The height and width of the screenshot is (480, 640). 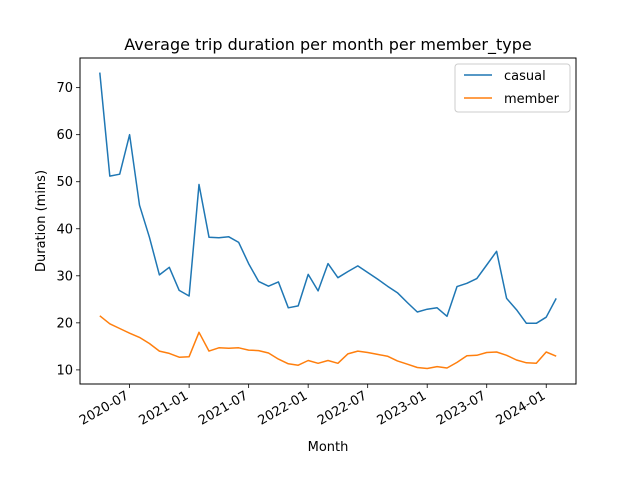 What do you see at coordinates (461, 408) in the screenshot?
I see `x-tick-label: 2023-07` at bounding box center [461, 408].